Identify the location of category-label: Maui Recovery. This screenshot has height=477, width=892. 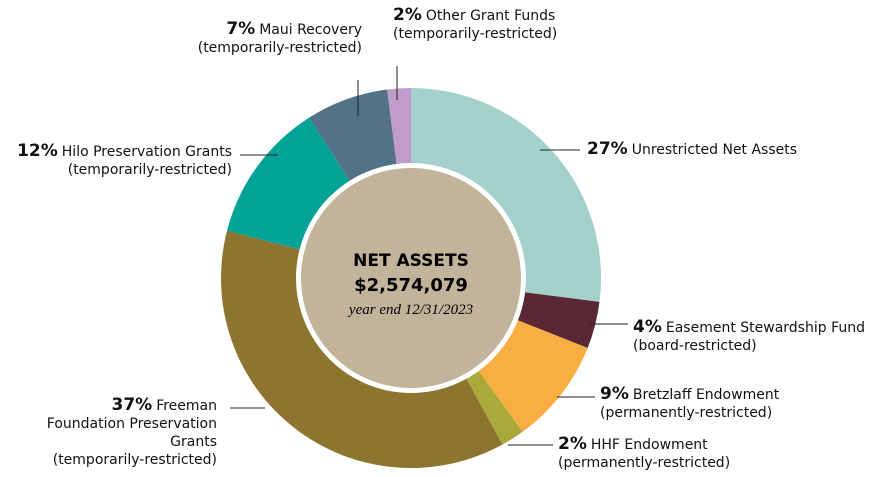
(310, 30).